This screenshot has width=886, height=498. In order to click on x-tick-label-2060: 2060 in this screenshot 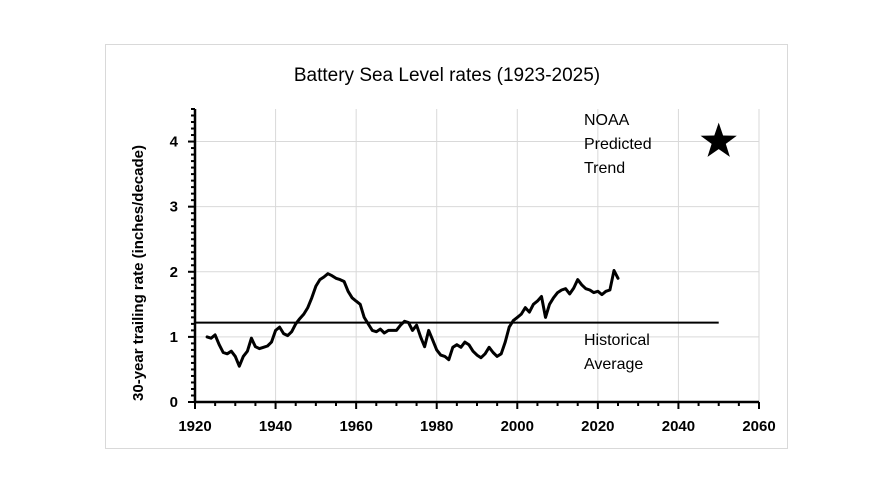, I will do `click(758, 426)`.